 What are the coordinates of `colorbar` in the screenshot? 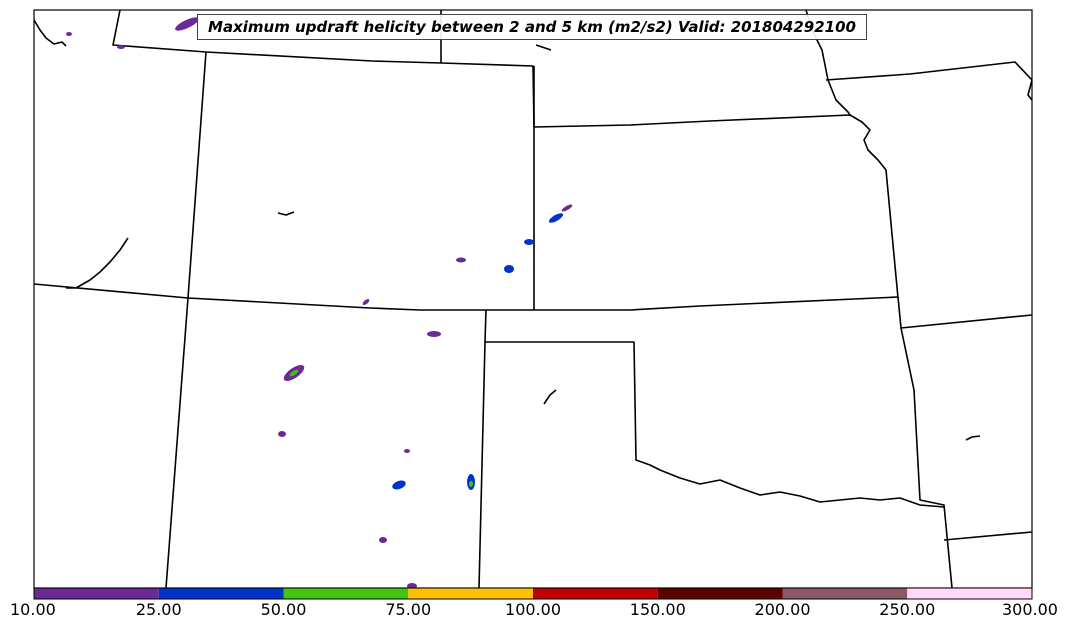 It's located at (533, 593).